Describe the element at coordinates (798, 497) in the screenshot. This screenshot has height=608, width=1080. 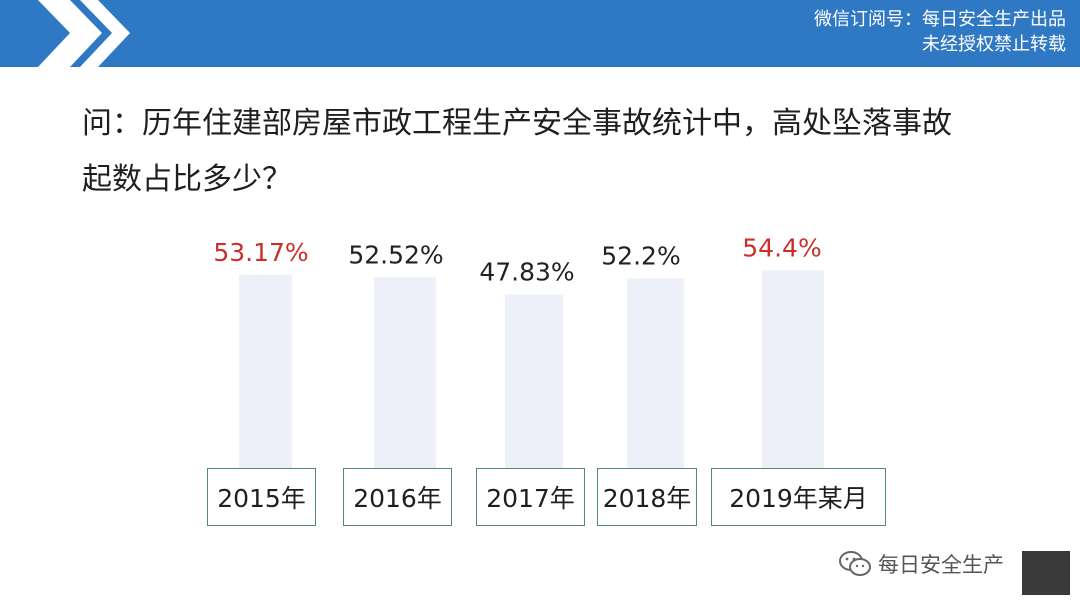
I see `category-label-4: 2019年某月` at that location.